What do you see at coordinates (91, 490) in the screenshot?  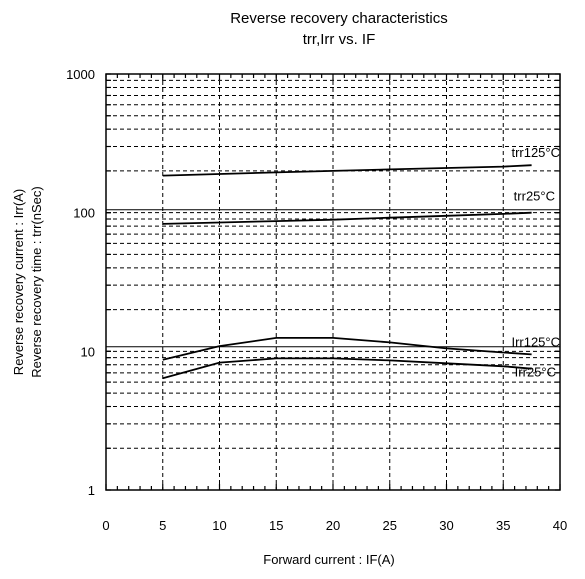 I see `y-tick-label: 1` at bounding box center [91, 490].